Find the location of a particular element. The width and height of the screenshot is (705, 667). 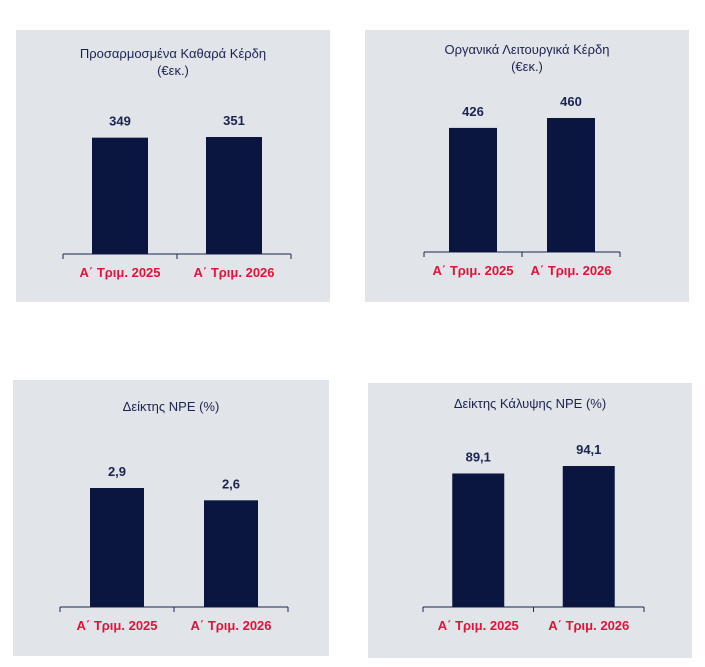

data-label: 351 is located at coordinates (234, 120).